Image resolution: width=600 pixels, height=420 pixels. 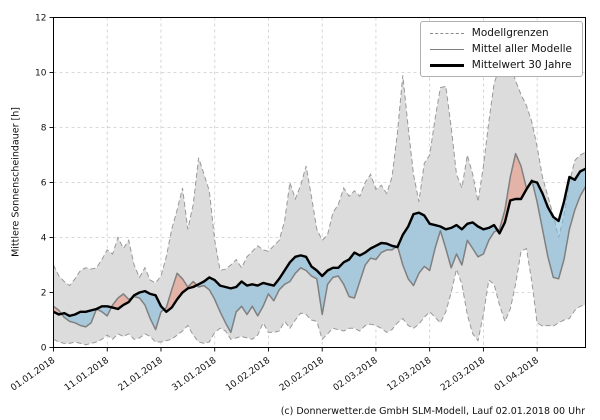 I want to click on y-tick-label: 6, so click(x=44, y=184).